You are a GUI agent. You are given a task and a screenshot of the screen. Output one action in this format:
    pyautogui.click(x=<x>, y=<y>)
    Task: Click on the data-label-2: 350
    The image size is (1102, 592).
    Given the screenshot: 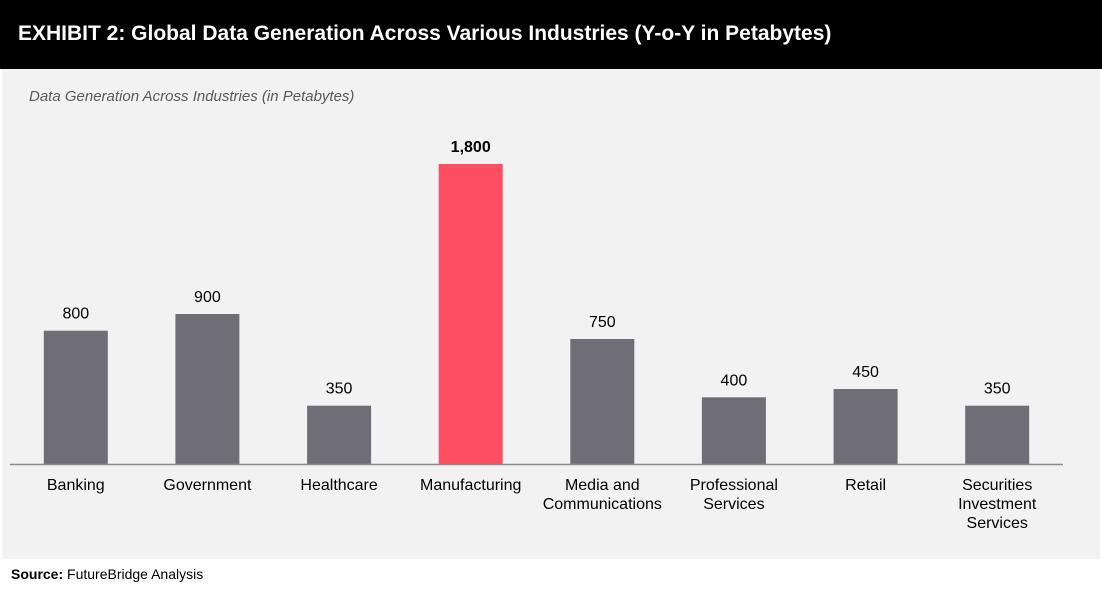 What is the action you would take?
    pyautogui.click(x=339, y=389)
    